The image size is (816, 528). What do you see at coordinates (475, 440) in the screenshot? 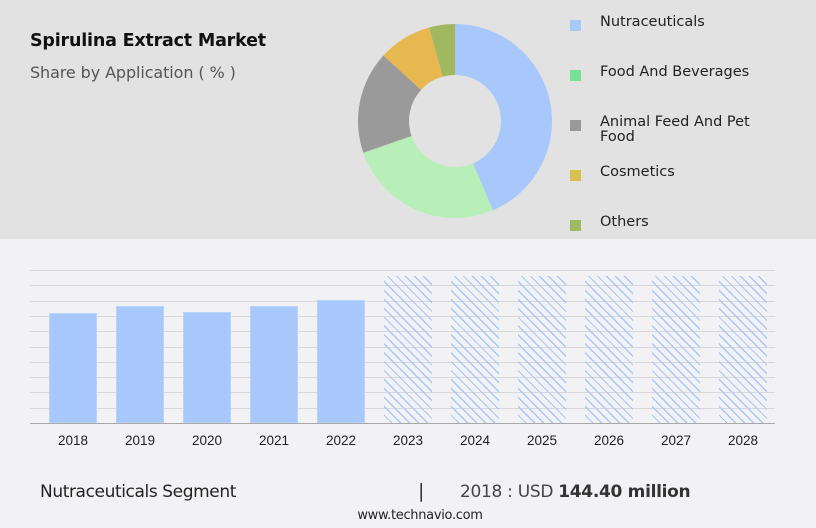
I see `x-tick-label: 2024` at bounding box center [475, 440].